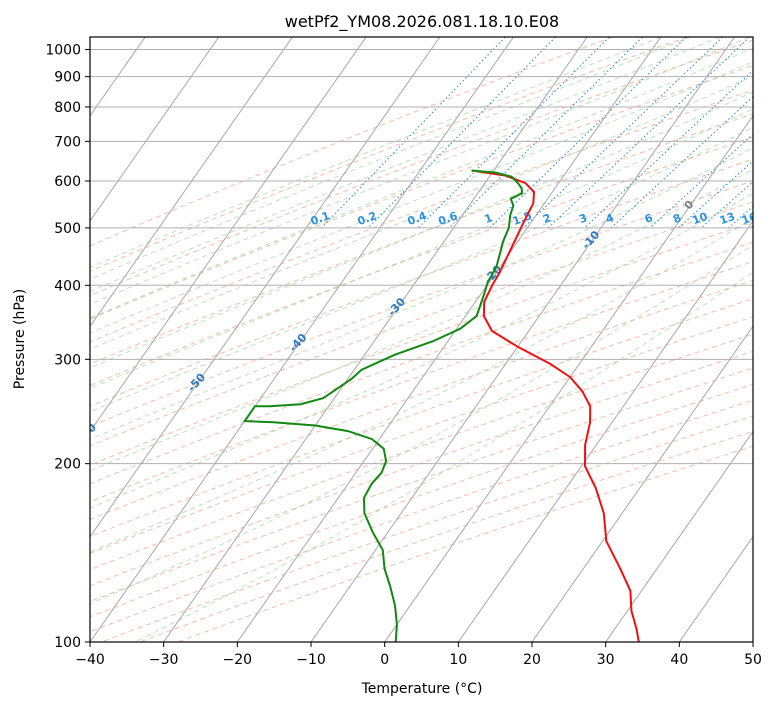 The image size is (775, 708). I want to click on mixing-ratio-label: 0.6, so click(447, 218).